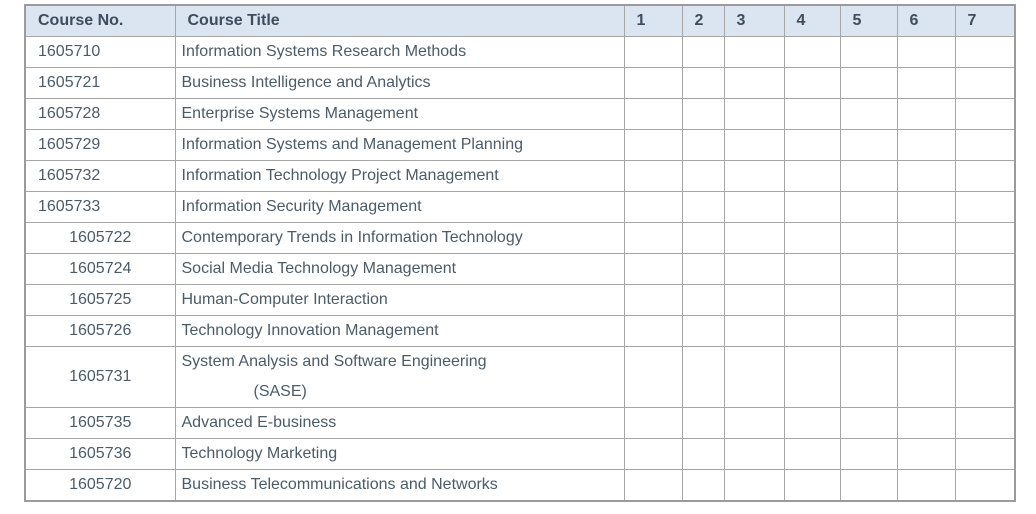  I want to click on course-title-cell: Business Telecommunications and Networks, so click(399, 485).